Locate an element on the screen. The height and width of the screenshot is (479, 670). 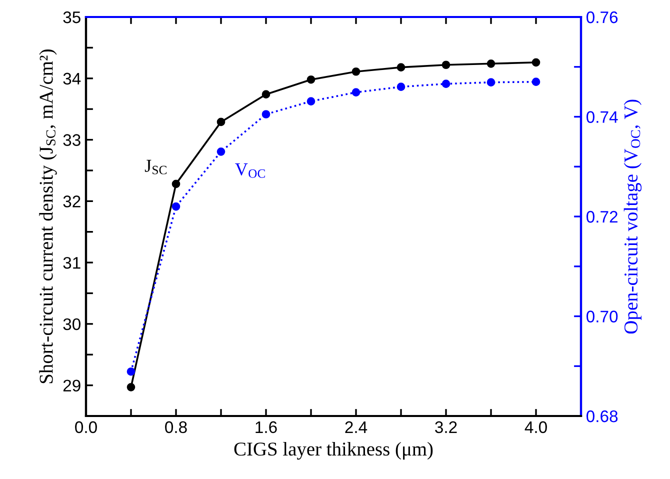
y-tick-label: 31 is located at coordinates (71, 262).